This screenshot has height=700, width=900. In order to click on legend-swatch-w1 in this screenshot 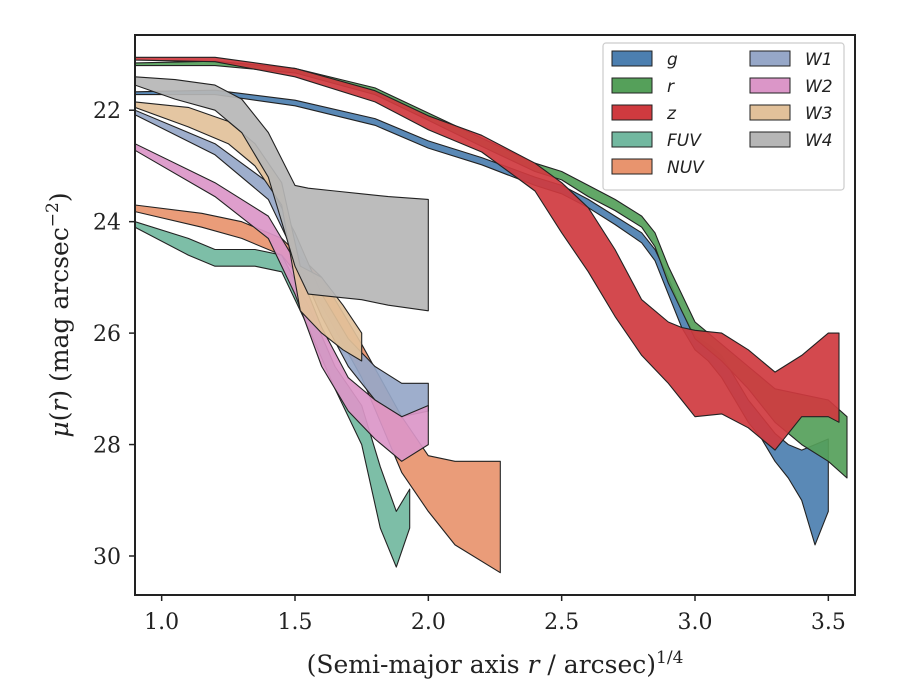, I will do `click(770, 58)`.